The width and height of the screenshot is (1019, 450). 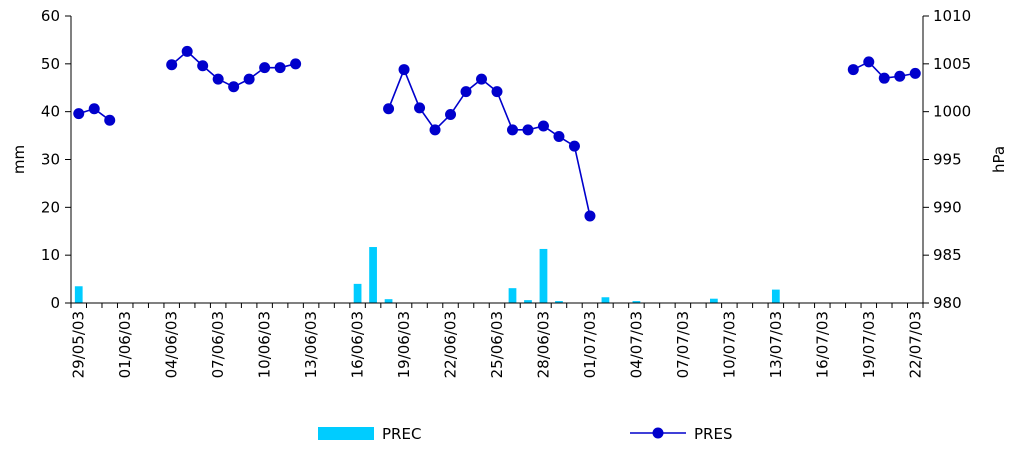 What do you see at coordinates (683, 344) in the screenshot?
I see `x-tick-label: 07/07/03` at bounding box center [683, 344].